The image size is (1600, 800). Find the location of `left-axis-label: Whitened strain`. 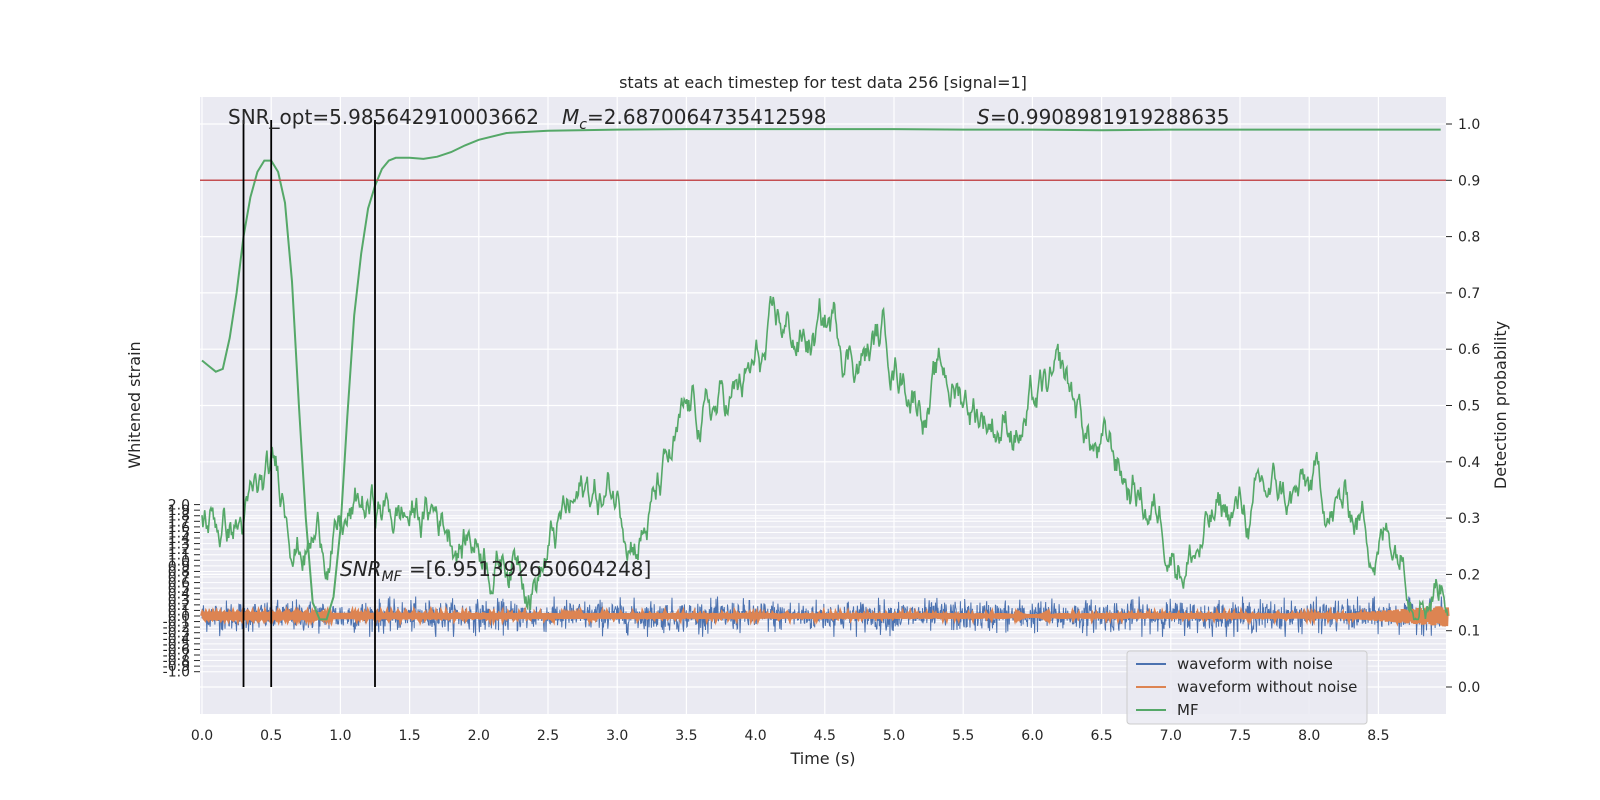

left-axis-label: Whitened strain is located at coordinates (134, 404).